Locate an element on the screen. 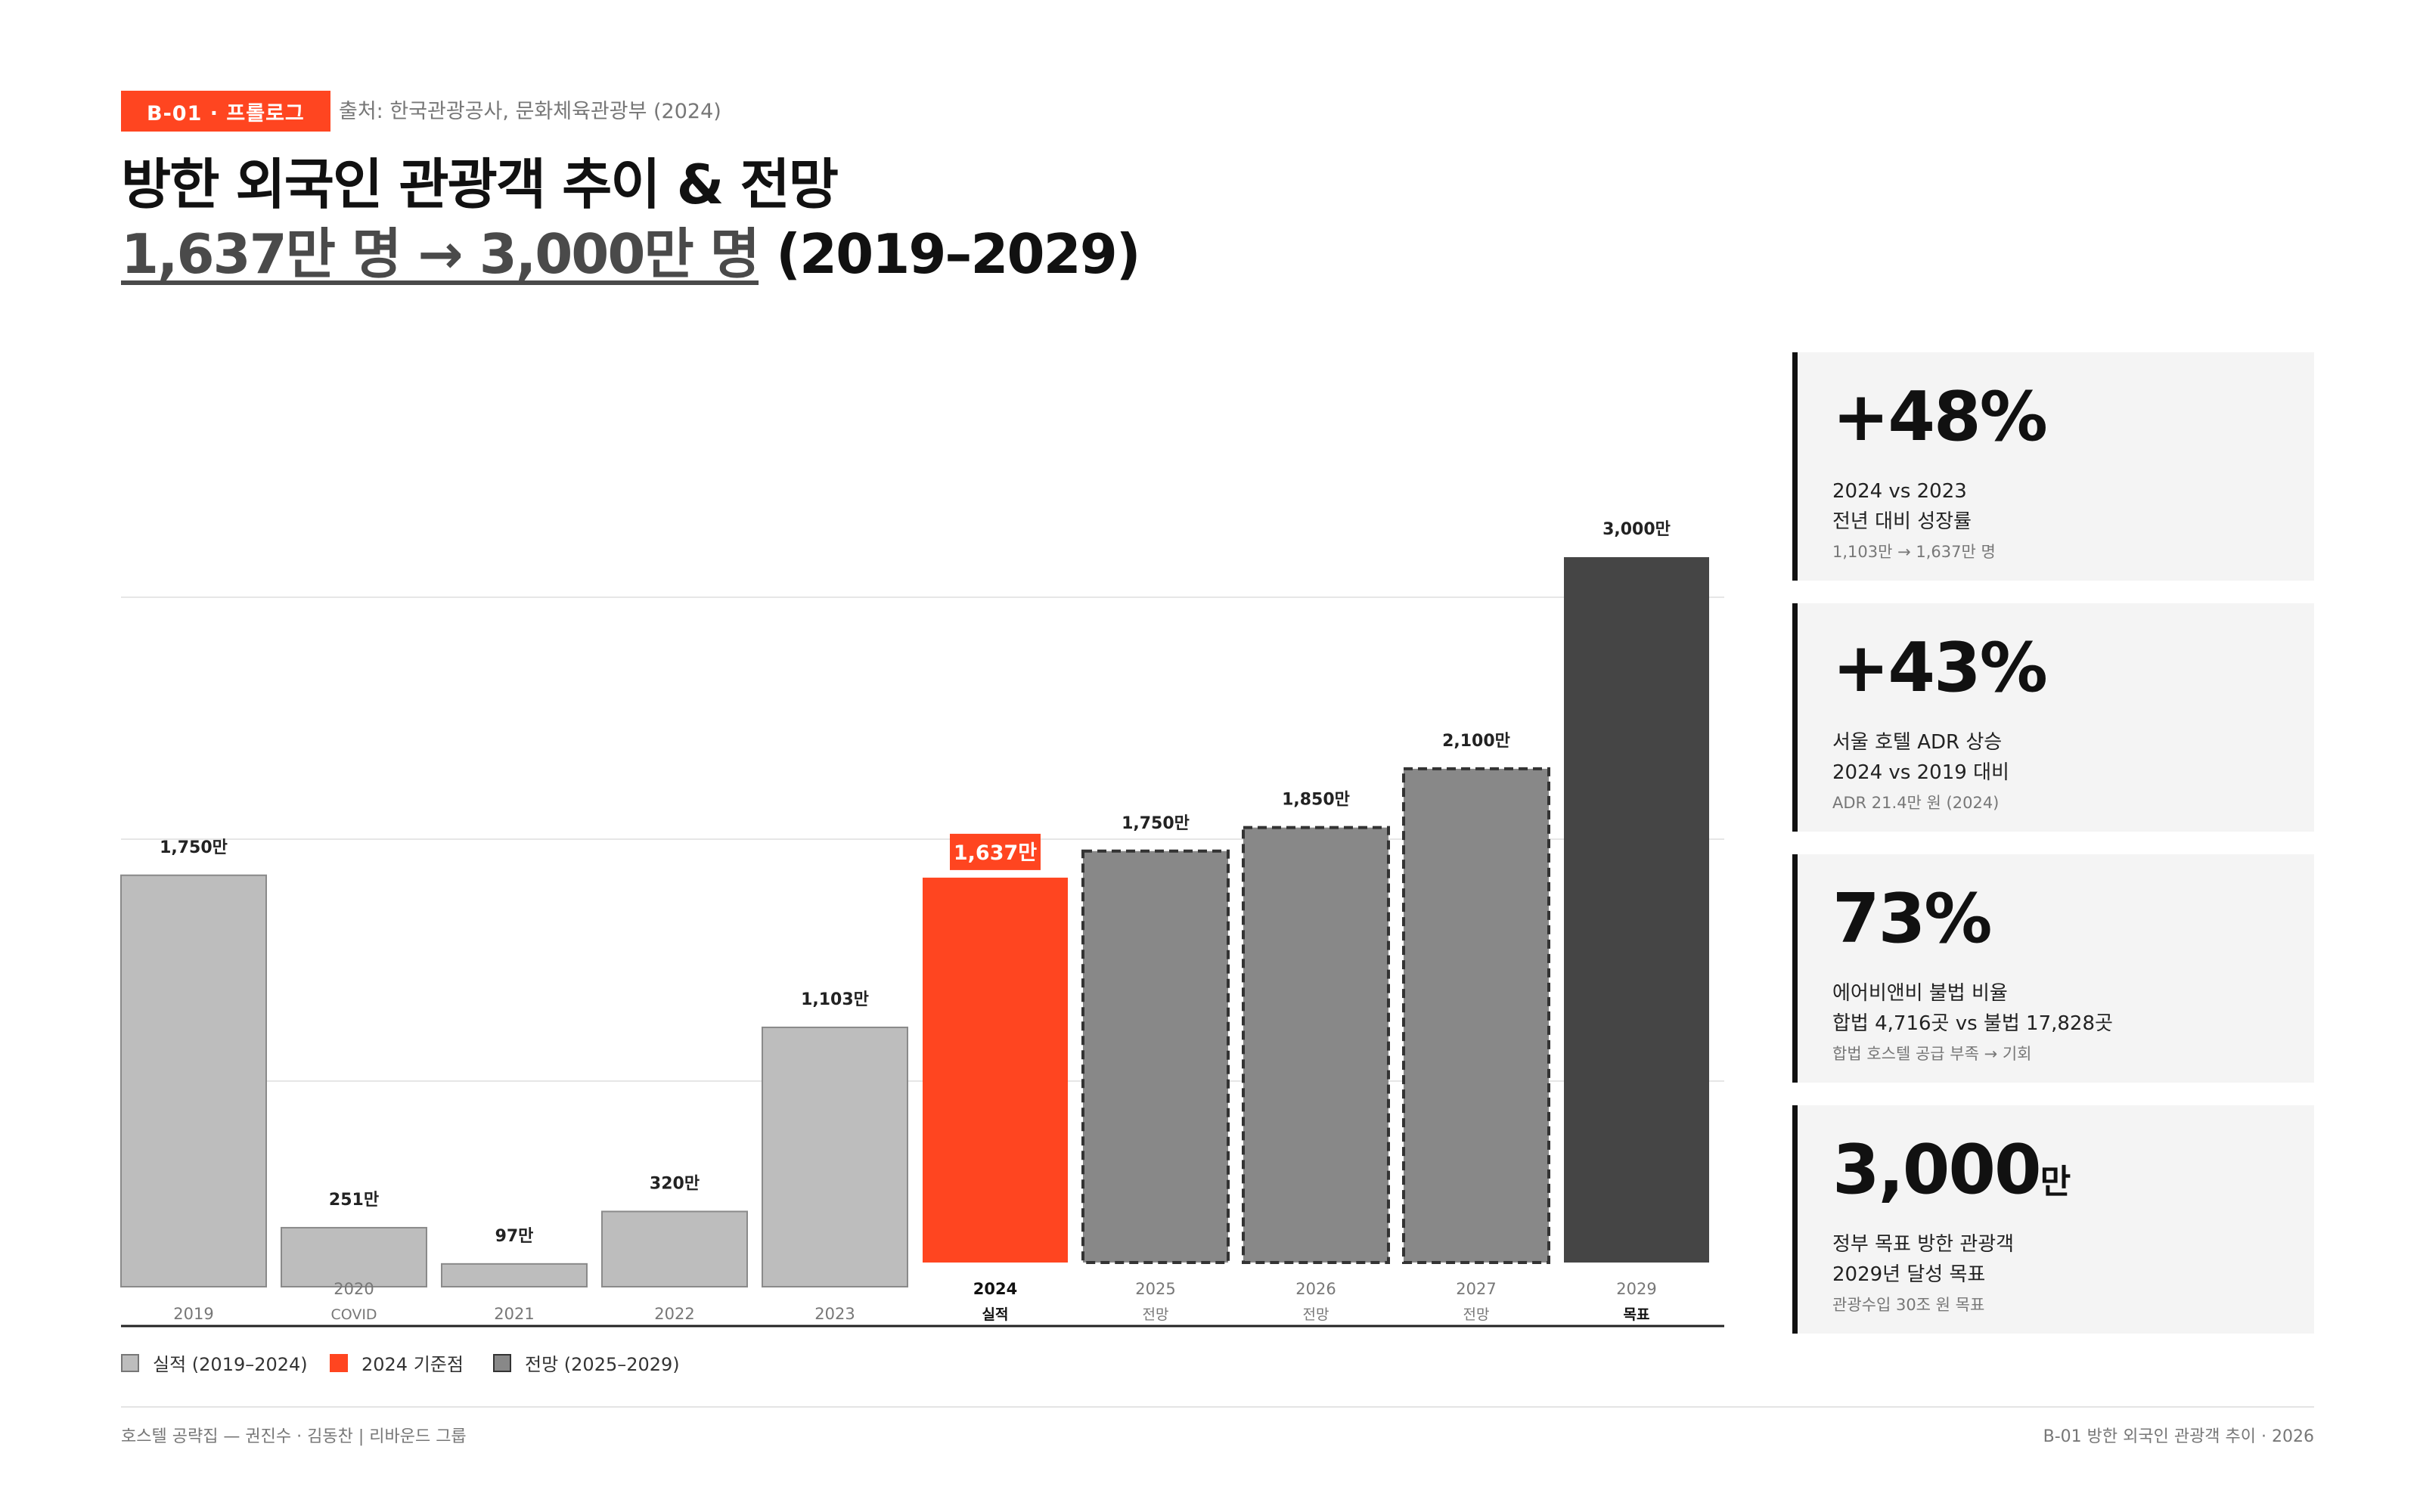  bar-2019 is located at coordinates (193, 1080).